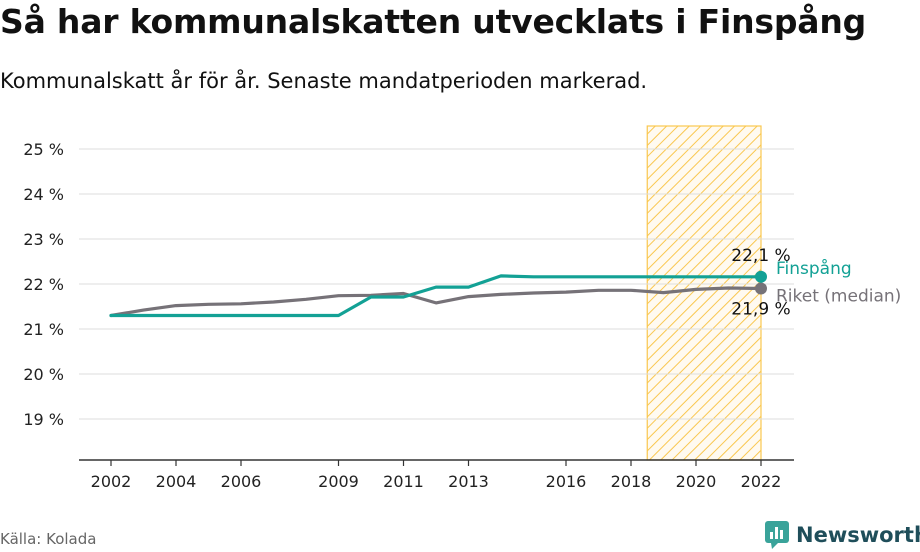 This screenshot has width=920, height=552. I want to click on y-tick-label: 19 %, so click(43, 419).